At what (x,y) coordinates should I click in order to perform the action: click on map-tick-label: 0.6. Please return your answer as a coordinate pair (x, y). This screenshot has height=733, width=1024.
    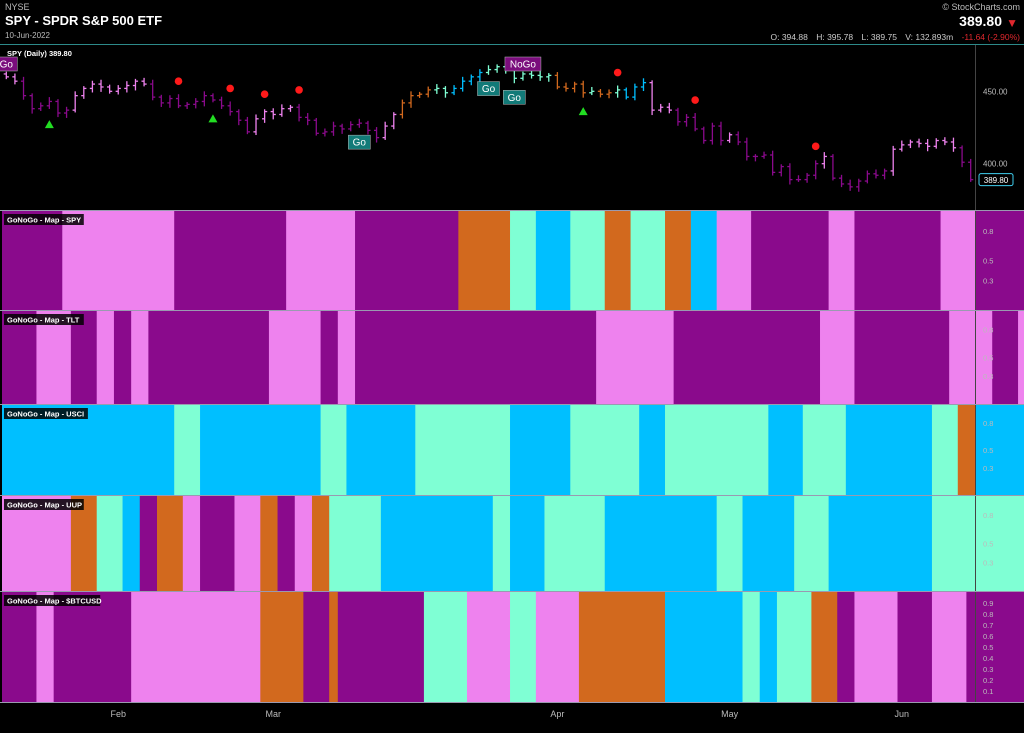
    Looking at the image, I should click on (988, 636).